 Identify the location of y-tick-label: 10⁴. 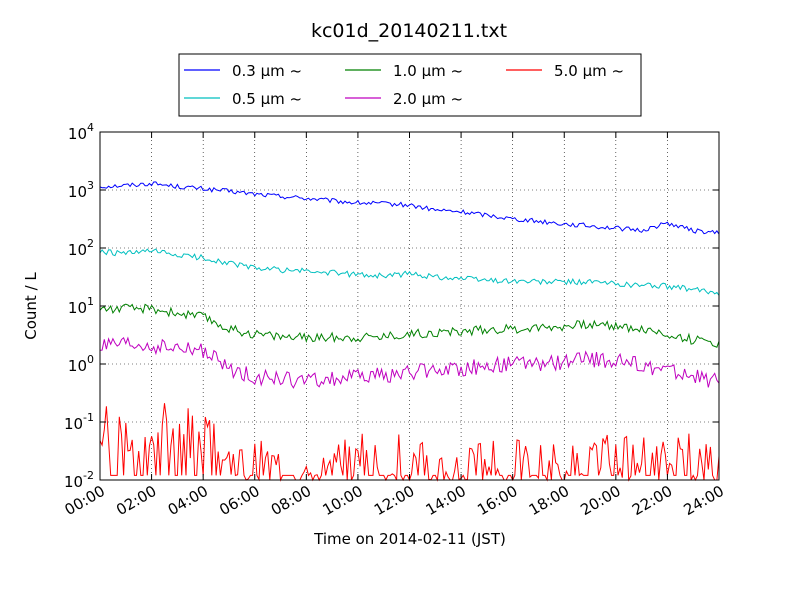
(81, 132).